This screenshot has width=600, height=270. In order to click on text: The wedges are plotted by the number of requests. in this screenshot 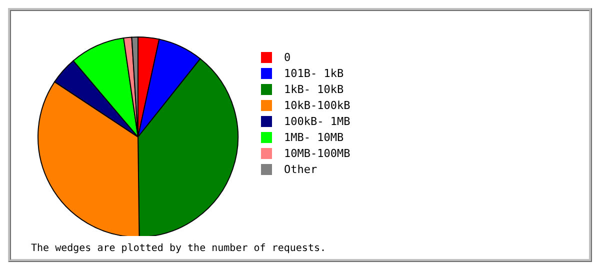, I will do `click(178, 248)`.